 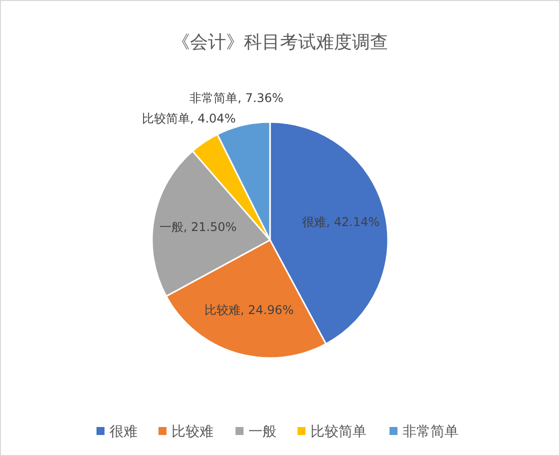 What do you see at coordinates (198, 227) in the screenshot?
I see `data-label: 一般, 21.50%` at bounding box center [198, 227].